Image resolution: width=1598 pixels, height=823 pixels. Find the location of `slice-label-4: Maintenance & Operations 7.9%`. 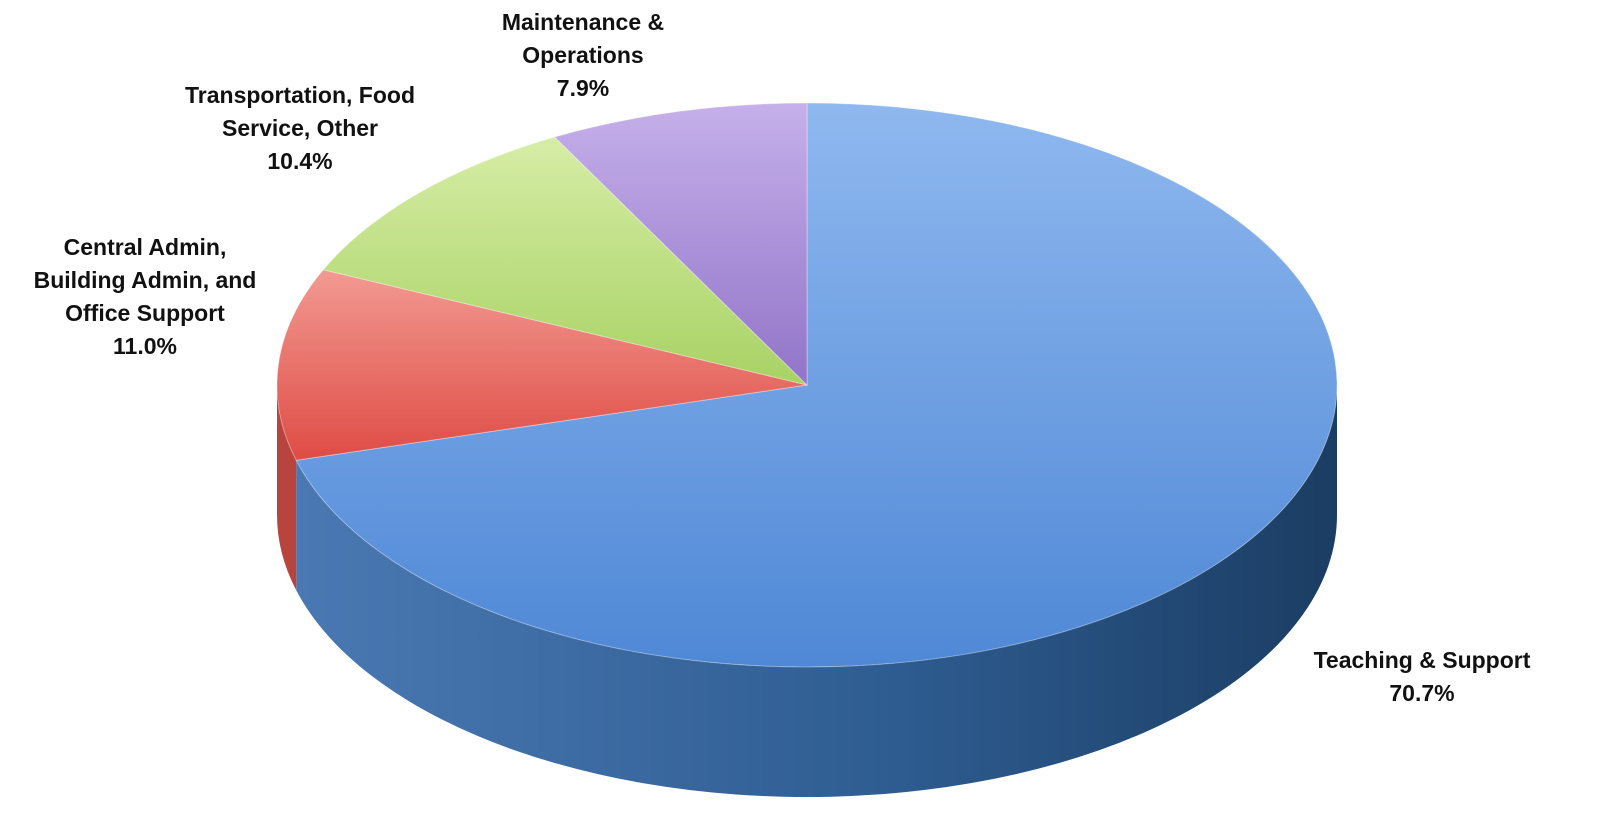

slice-label-4: Maintenance & Operations 7.9% is located at coordinates (583, 55).